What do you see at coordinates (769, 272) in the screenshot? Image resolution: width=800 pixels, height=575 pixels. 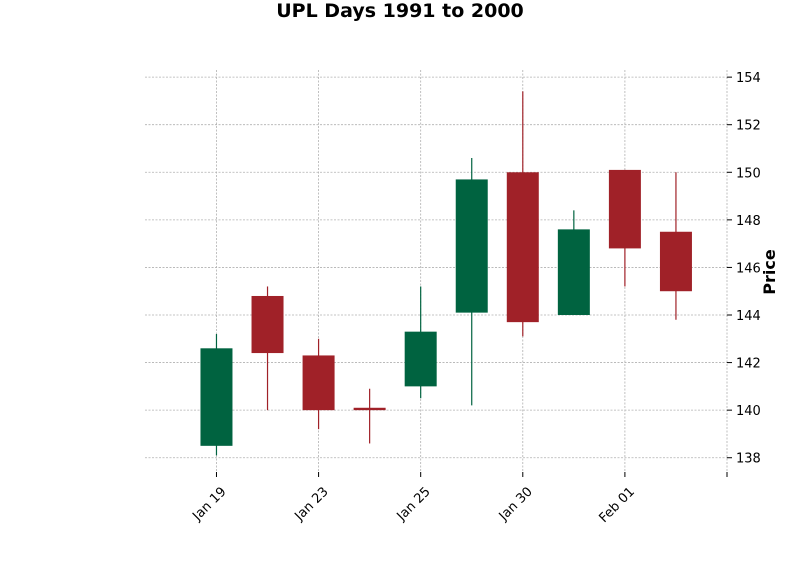 I see `y-axis-label: Price` at bounding box center [769, 272].